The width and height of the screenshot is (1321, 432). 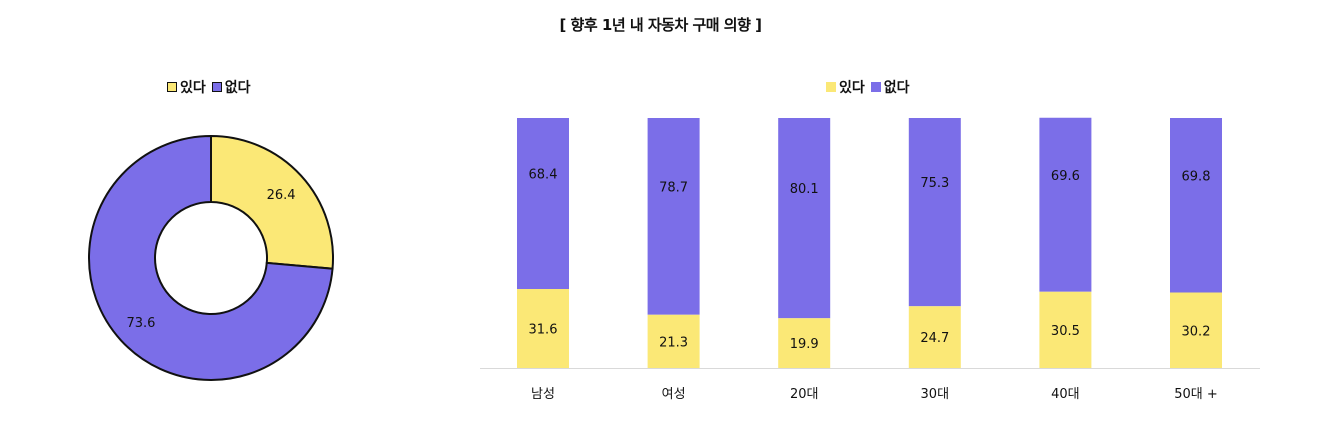 I want to click on x-tick-label: 40대, so click(x=1065, y=394).